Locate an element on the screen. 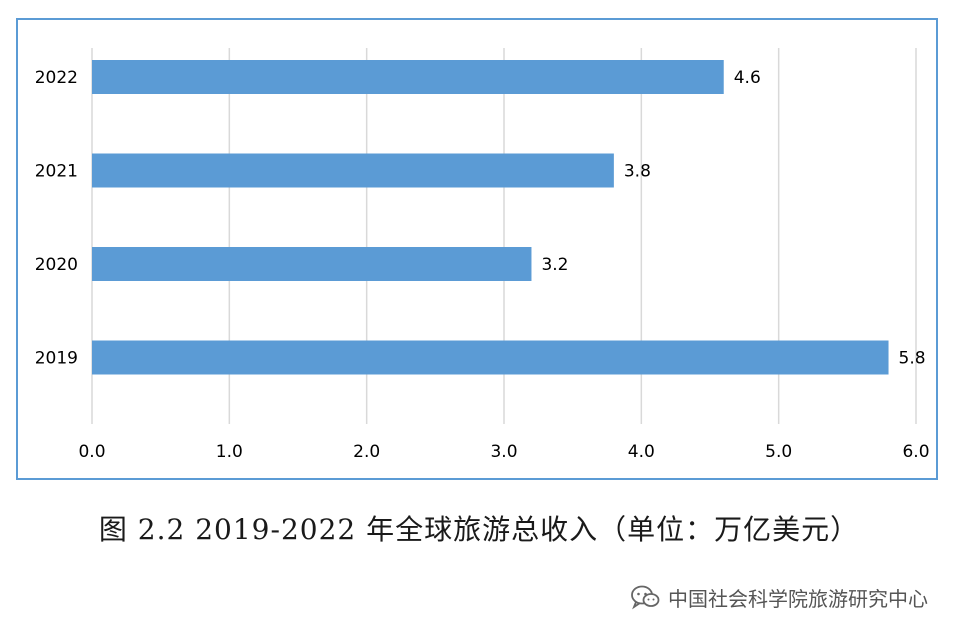 The width and height of the screenshot is (958, 640). wechat-icon is located at coordinates (645, 597).